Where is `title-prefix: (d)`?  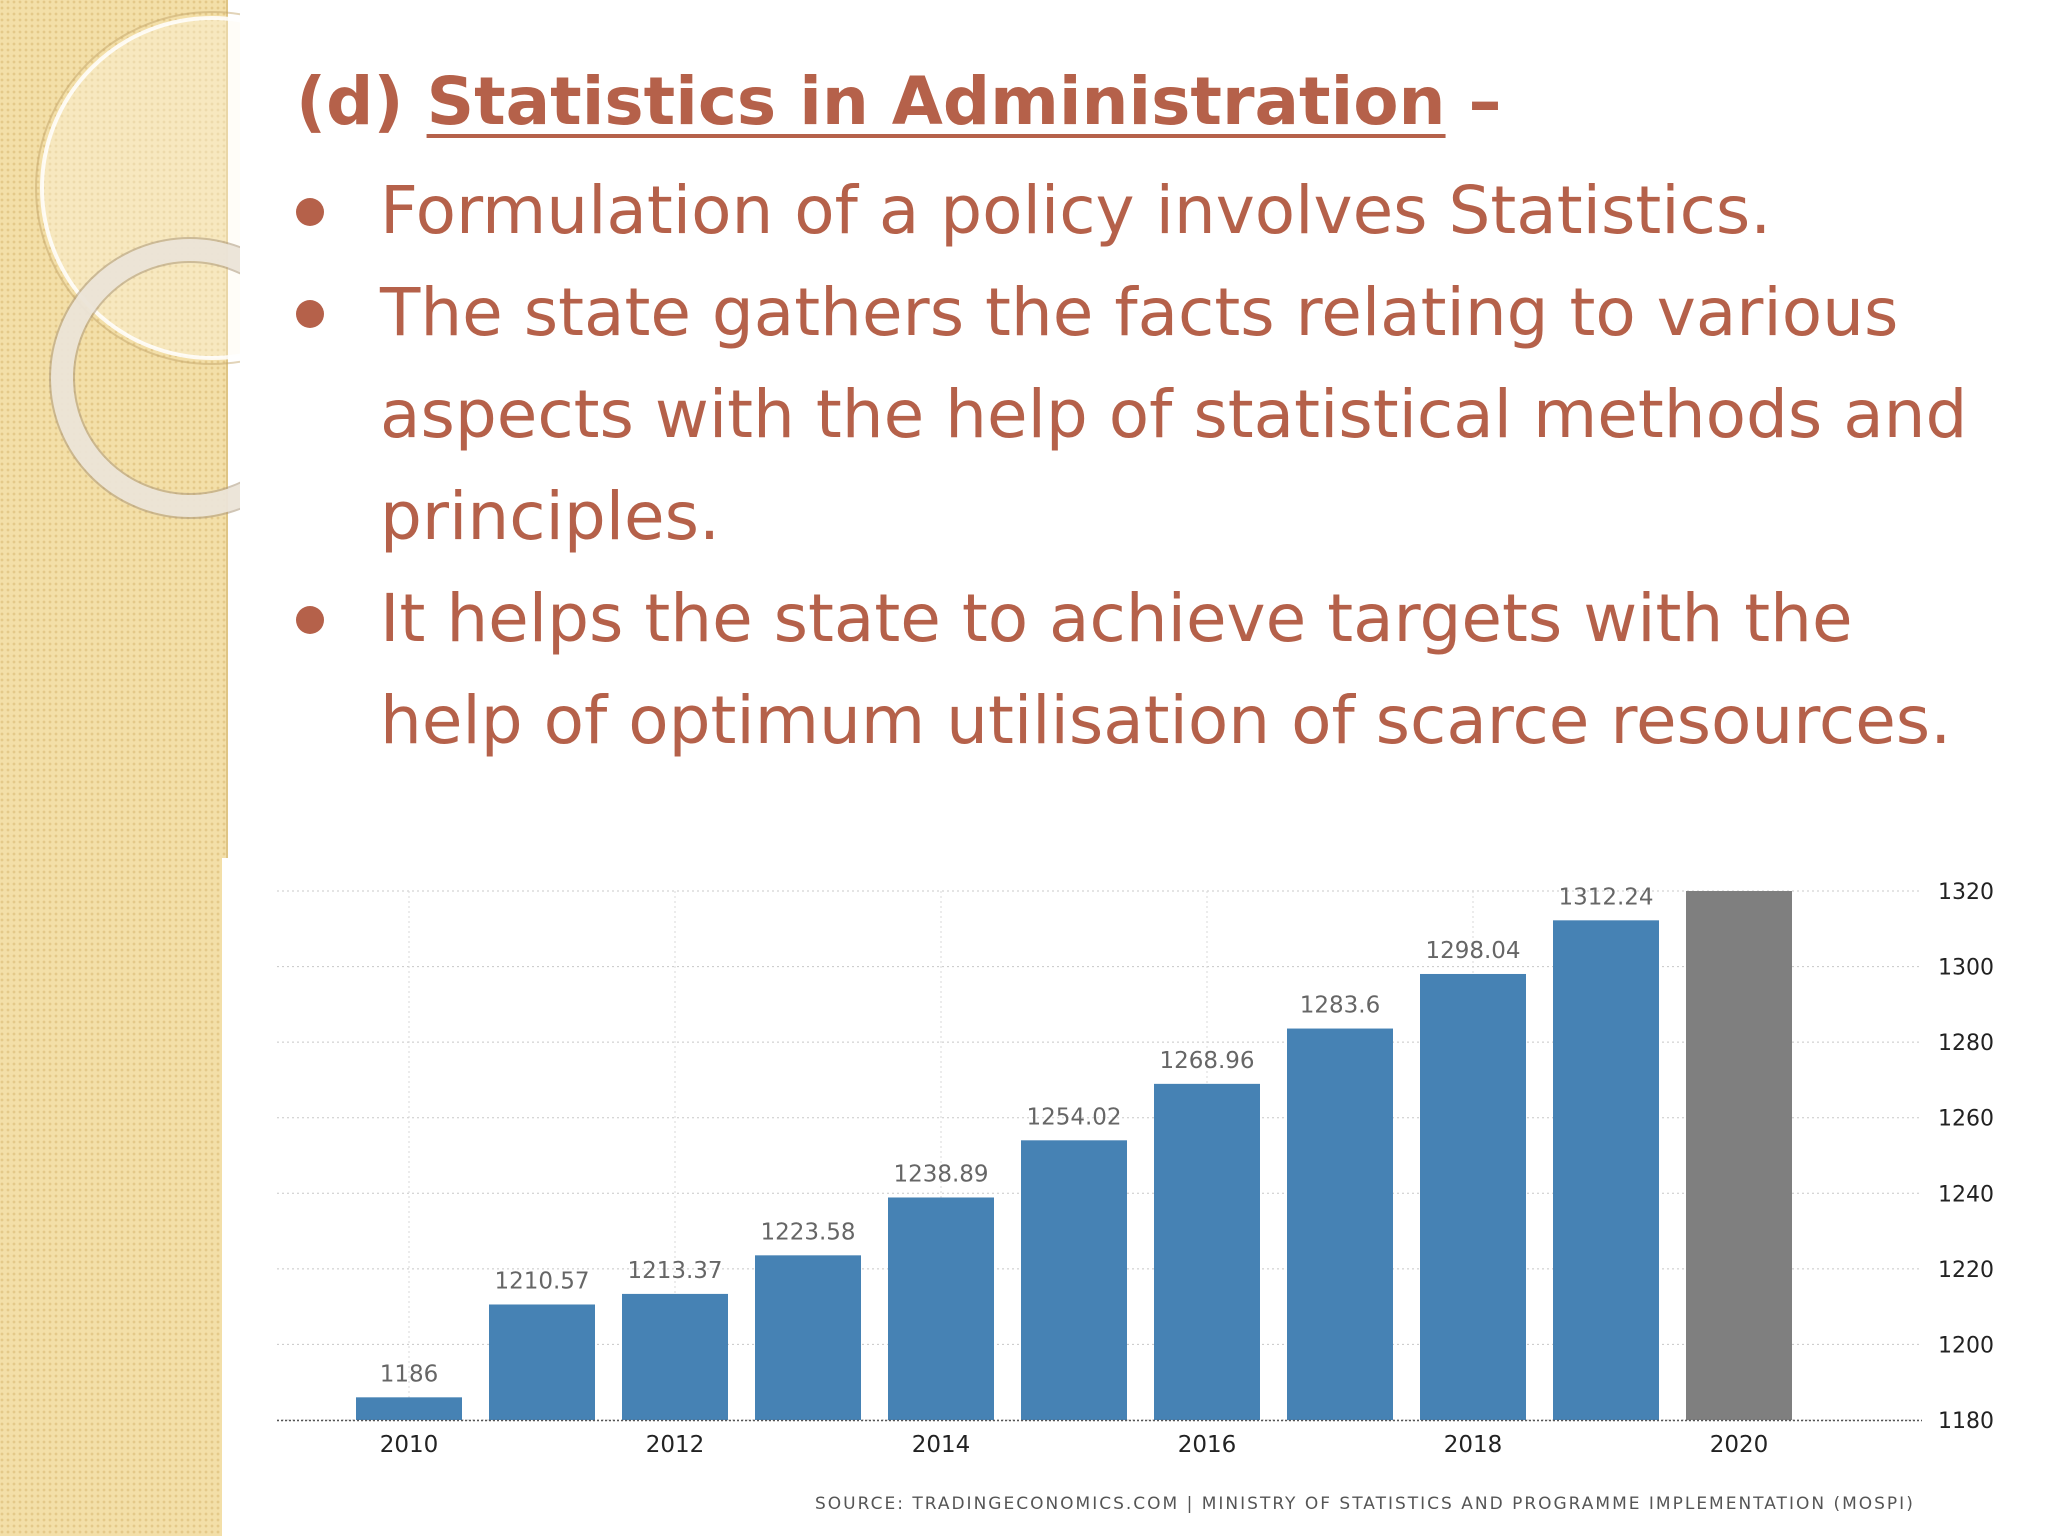 title-prefix: (d) is located at coordinates (350, 101).